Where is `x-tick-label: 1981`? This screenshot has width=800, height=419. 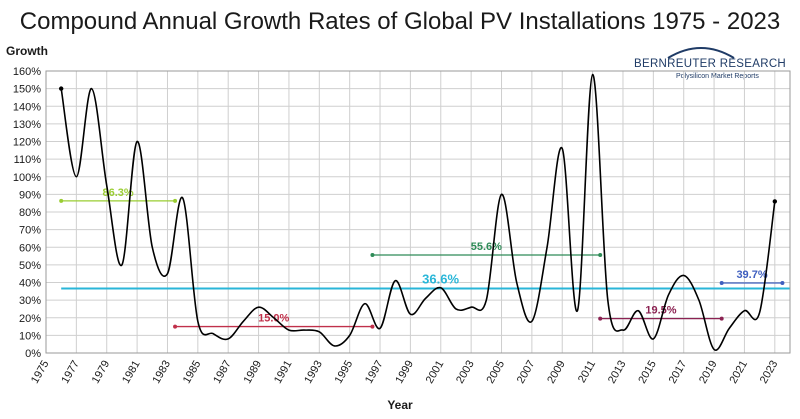
x-tick-label: 1981 is located at coordinates (131, 372).